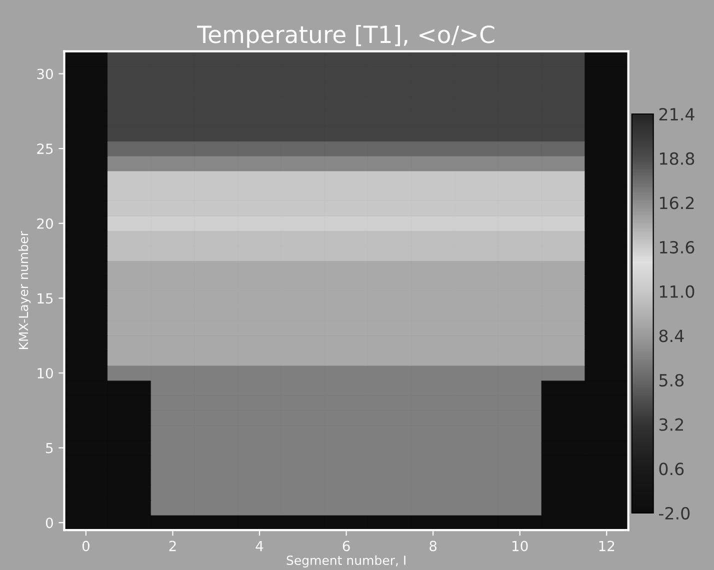 The image size is (714, 570). I want to click on y-tick-label: 15, so click(45, 298).